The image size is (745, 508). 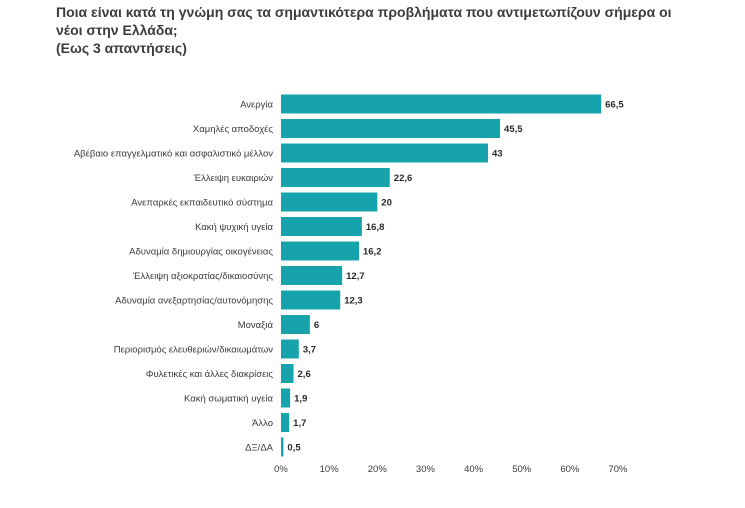 I want to click on category-label: Κακή ψυχική υγεία, so click(x=234, y=227).